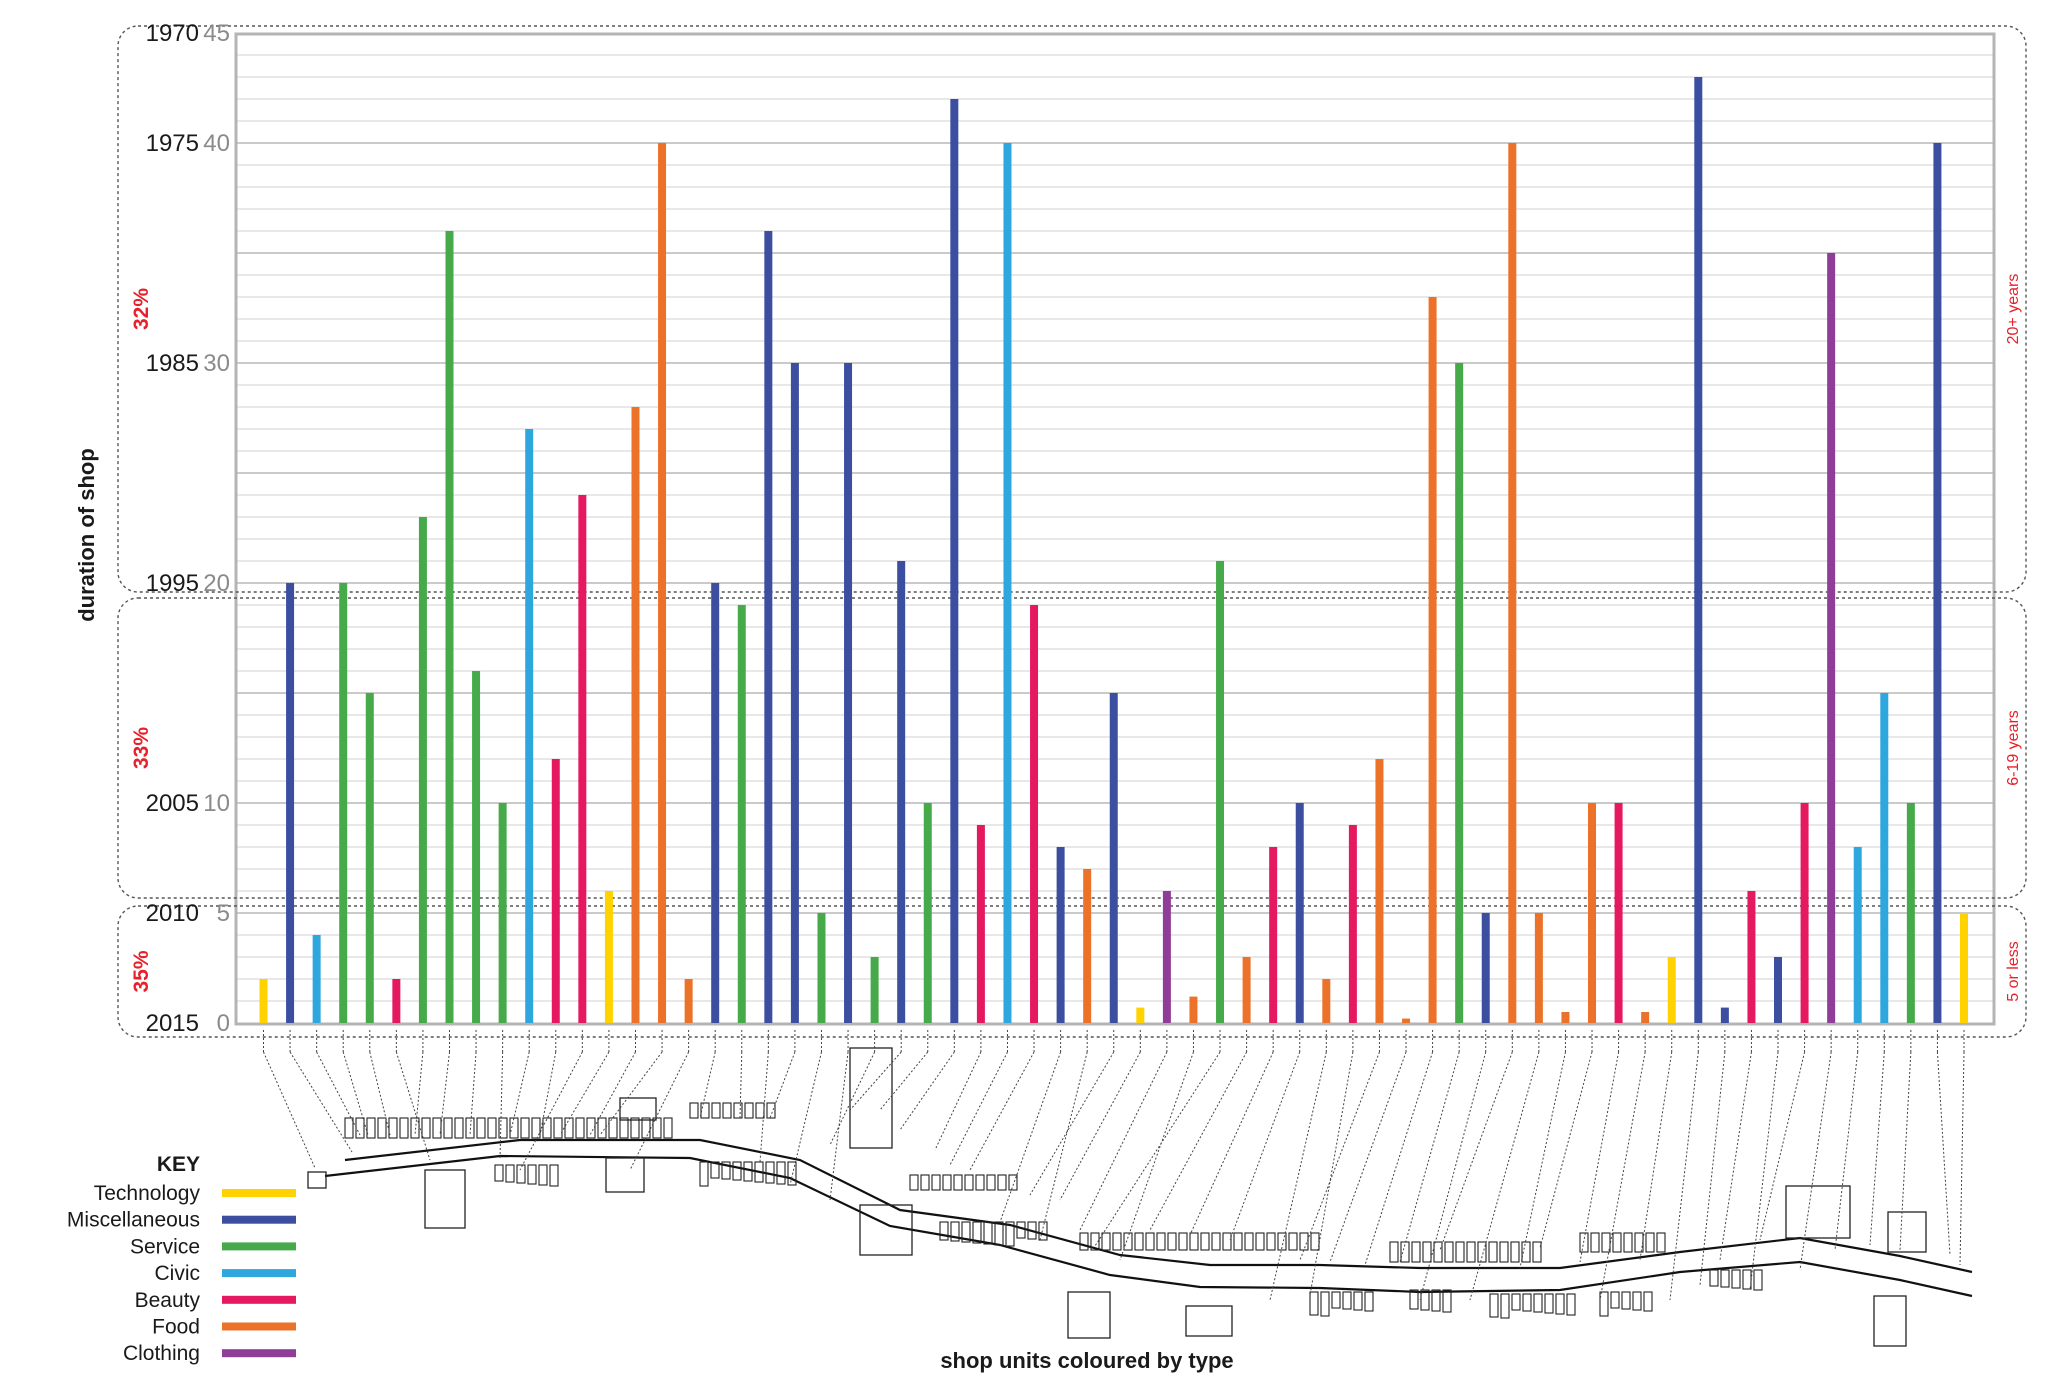 The image size is (2046, 1397). What do you see at coordinates (178, 1164) in the screenshot?
I see `key-title: KEY` at bounding box center [178, 1164].